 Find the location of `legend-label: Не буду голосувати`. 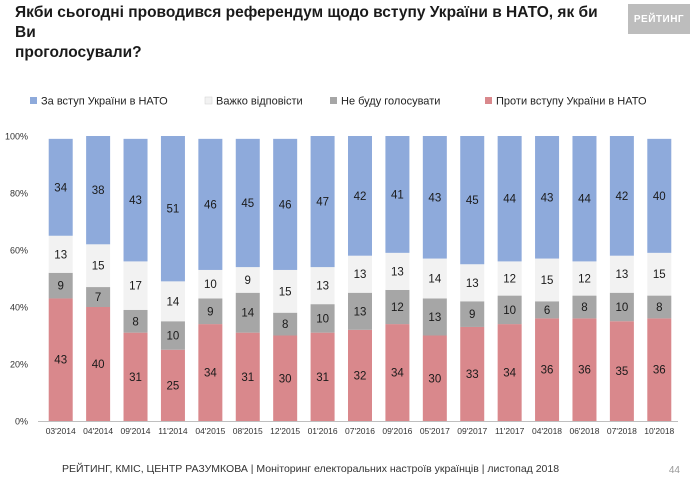

legend-label: Не буду голосувати is located at coordinates (390, 102).